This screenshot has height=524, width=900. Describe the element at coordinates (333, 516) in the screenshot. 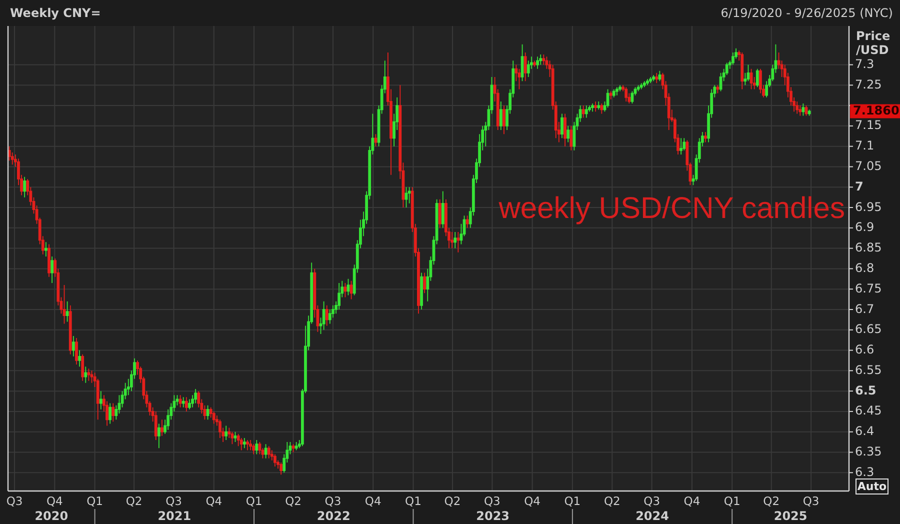

I see `text: 2022` at that location.